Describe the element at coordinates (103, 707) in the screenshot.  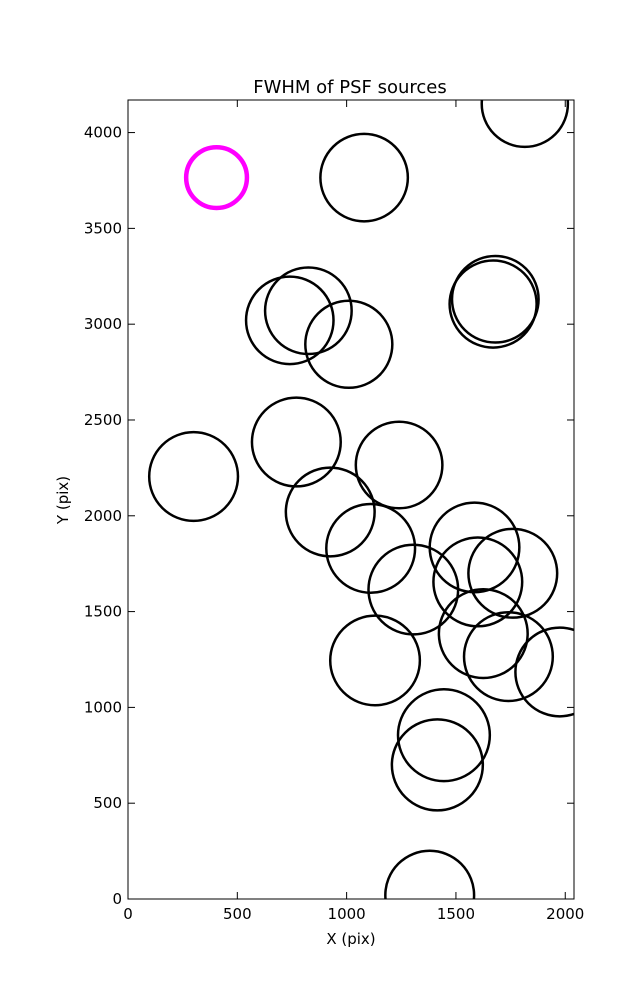
I see `y-tick-label: 1000` at that location.